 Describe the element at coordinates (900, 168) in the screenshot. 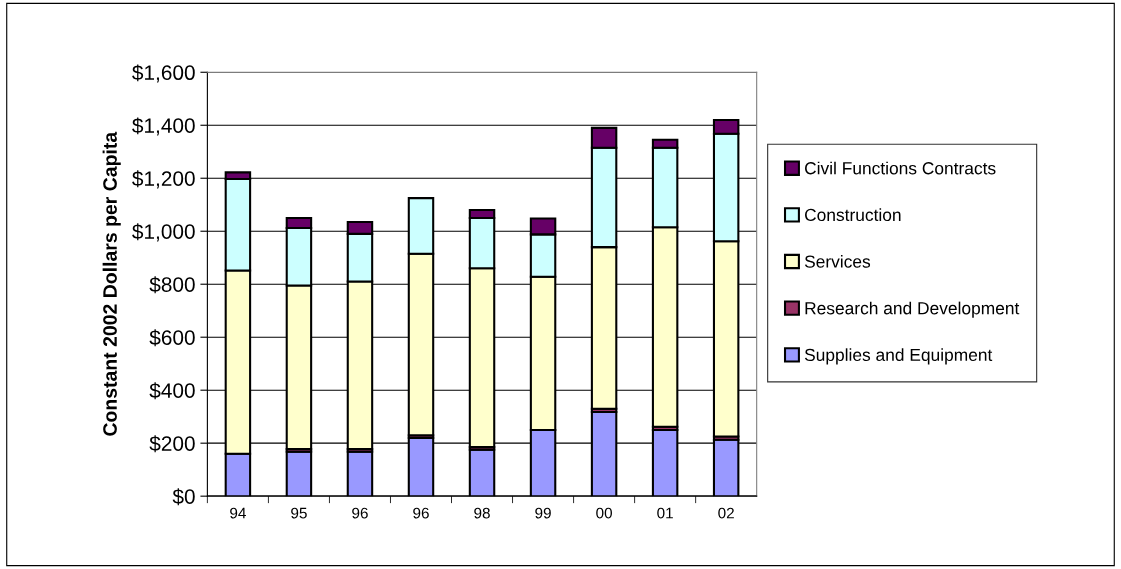

I see `legend-label: Civil Functions Contracts` at that location.